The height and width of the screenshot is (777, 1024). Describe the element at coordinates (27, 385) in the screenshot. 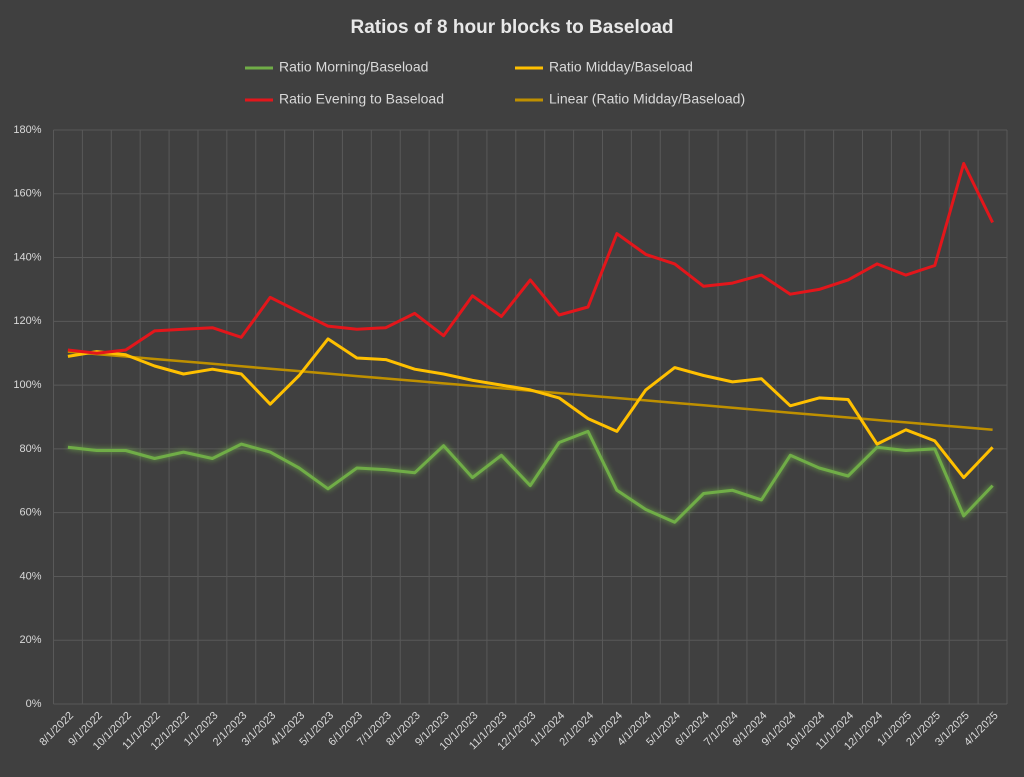

I see `y-tick-label: 100%` at that location.